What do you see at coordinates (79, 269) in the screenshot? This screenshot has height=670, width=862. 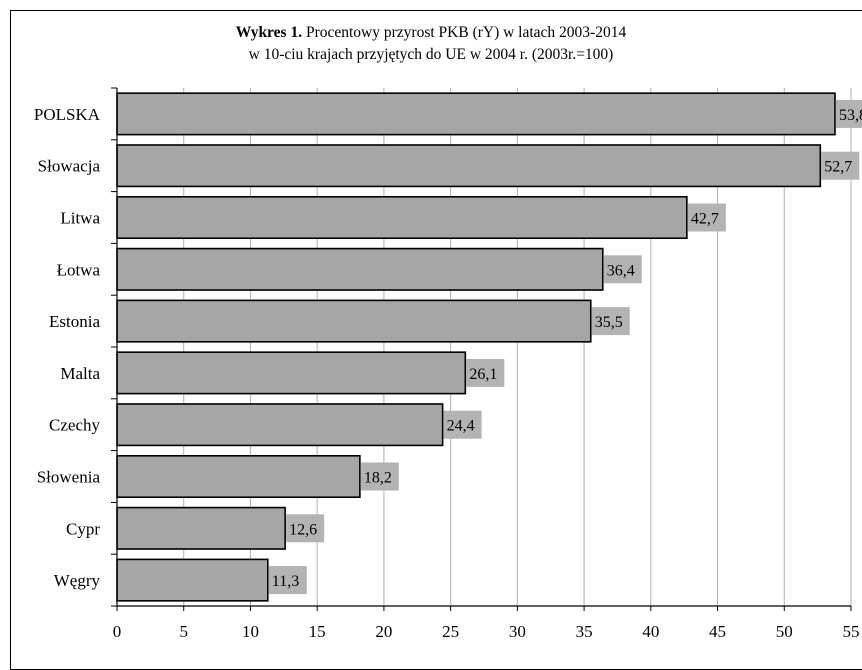 I see `category-label: Łotwa` at bounding box center [79, 269].